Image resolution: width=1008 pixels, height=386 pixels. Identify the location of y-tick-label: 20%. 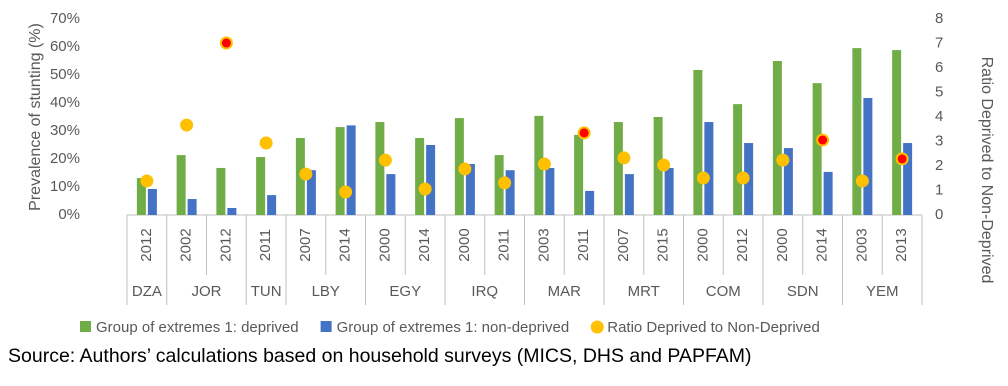
(65, 158).